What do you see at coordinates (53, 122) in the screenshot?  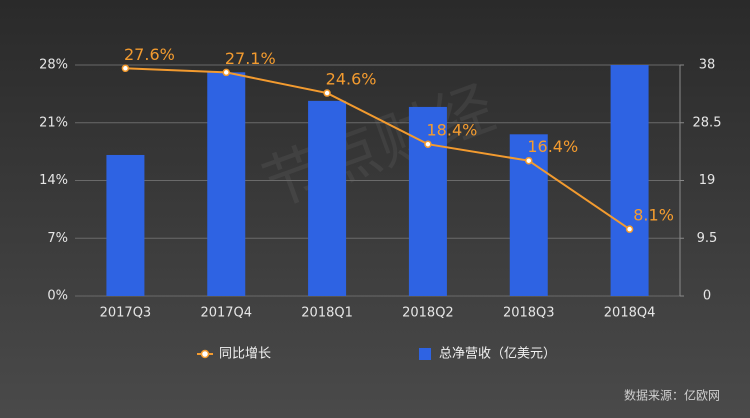 I see `y-tick-label: 21%` at bounding box center [53, 122].